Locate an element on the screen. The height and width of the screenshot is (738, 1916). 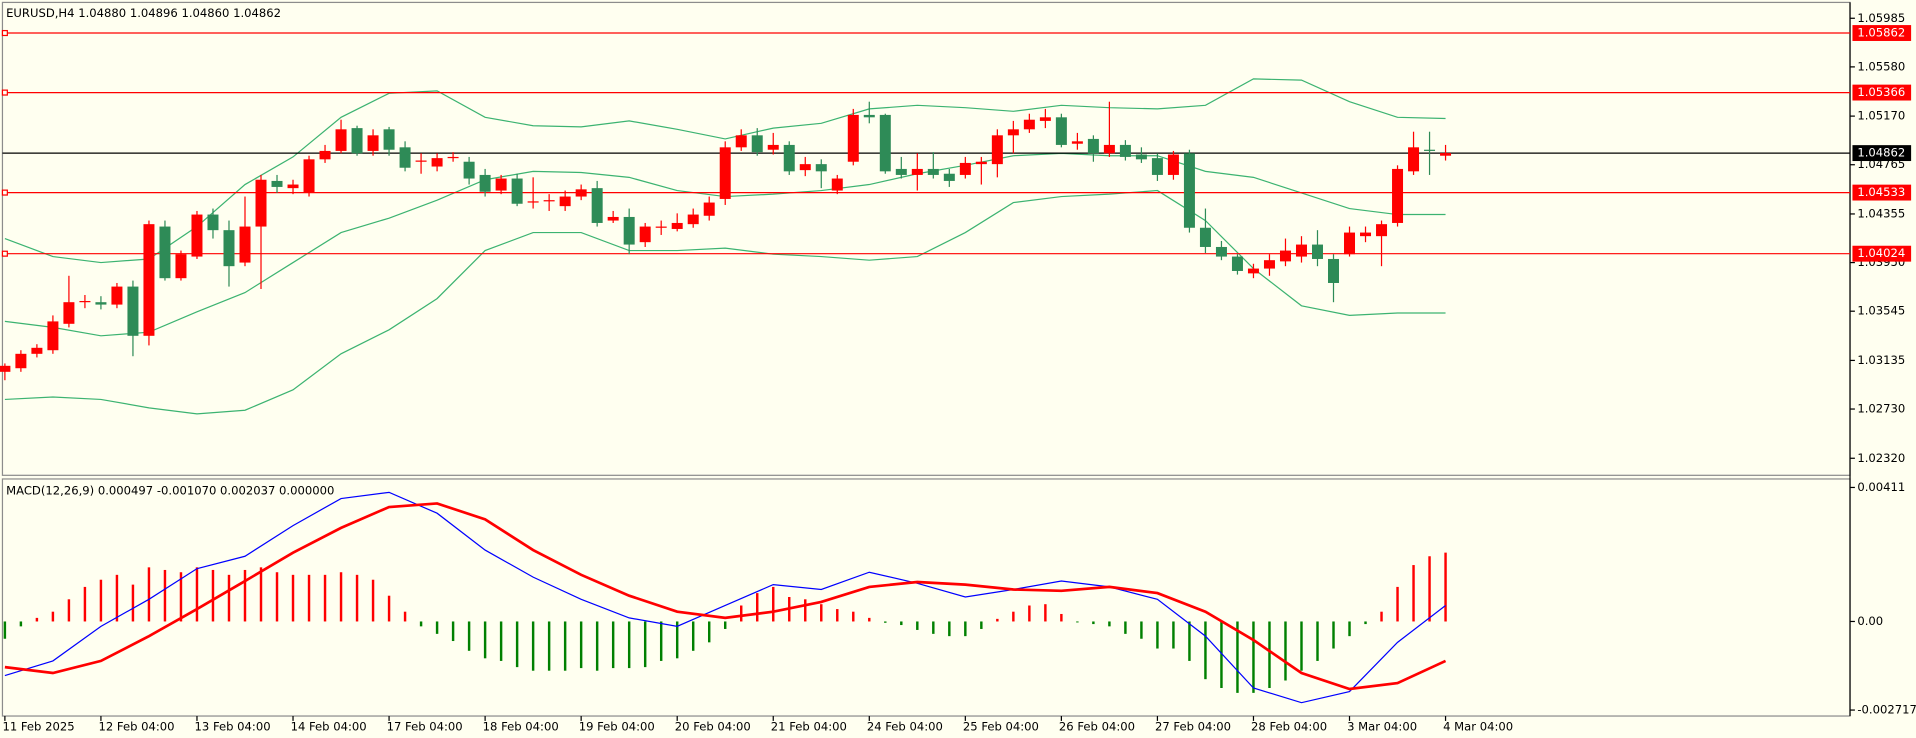
y-tick-label: 1.03135 is located at coordinates (1881, 360).